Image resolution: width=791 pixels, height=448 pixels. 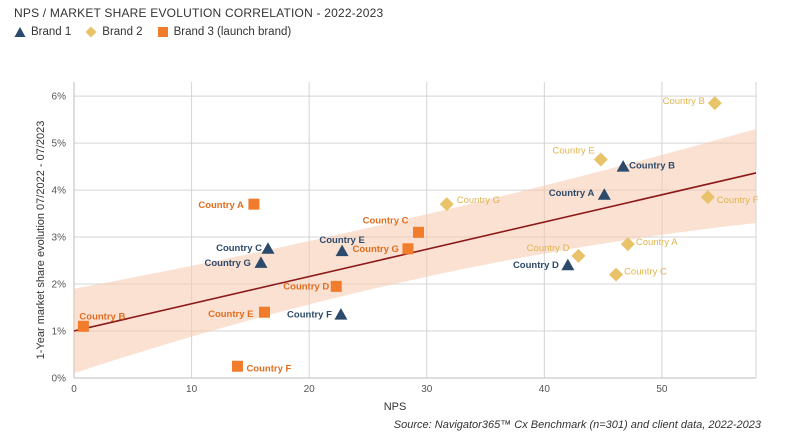 I want to click on y-tick-label: 6%, so click(x=59, y=97).